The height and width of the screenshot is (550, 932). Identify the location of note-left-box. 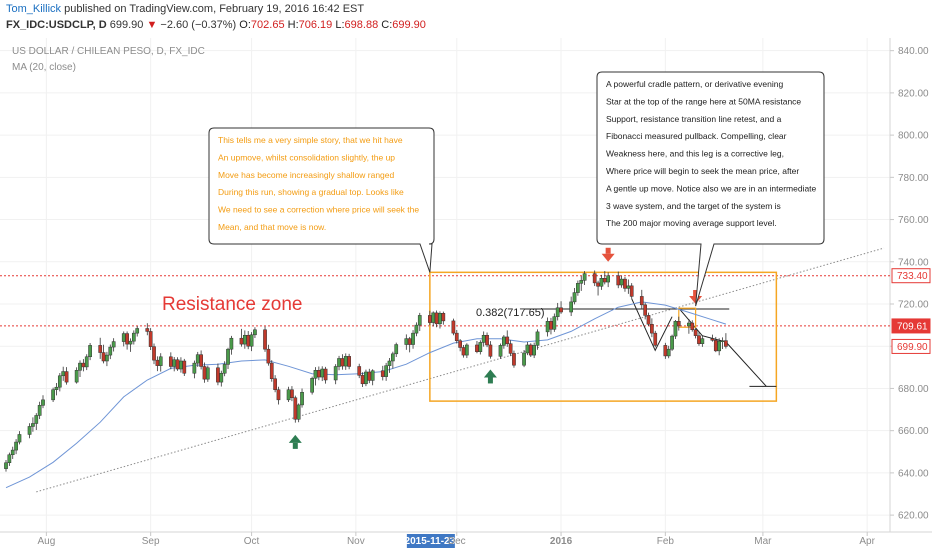
(321, 200).